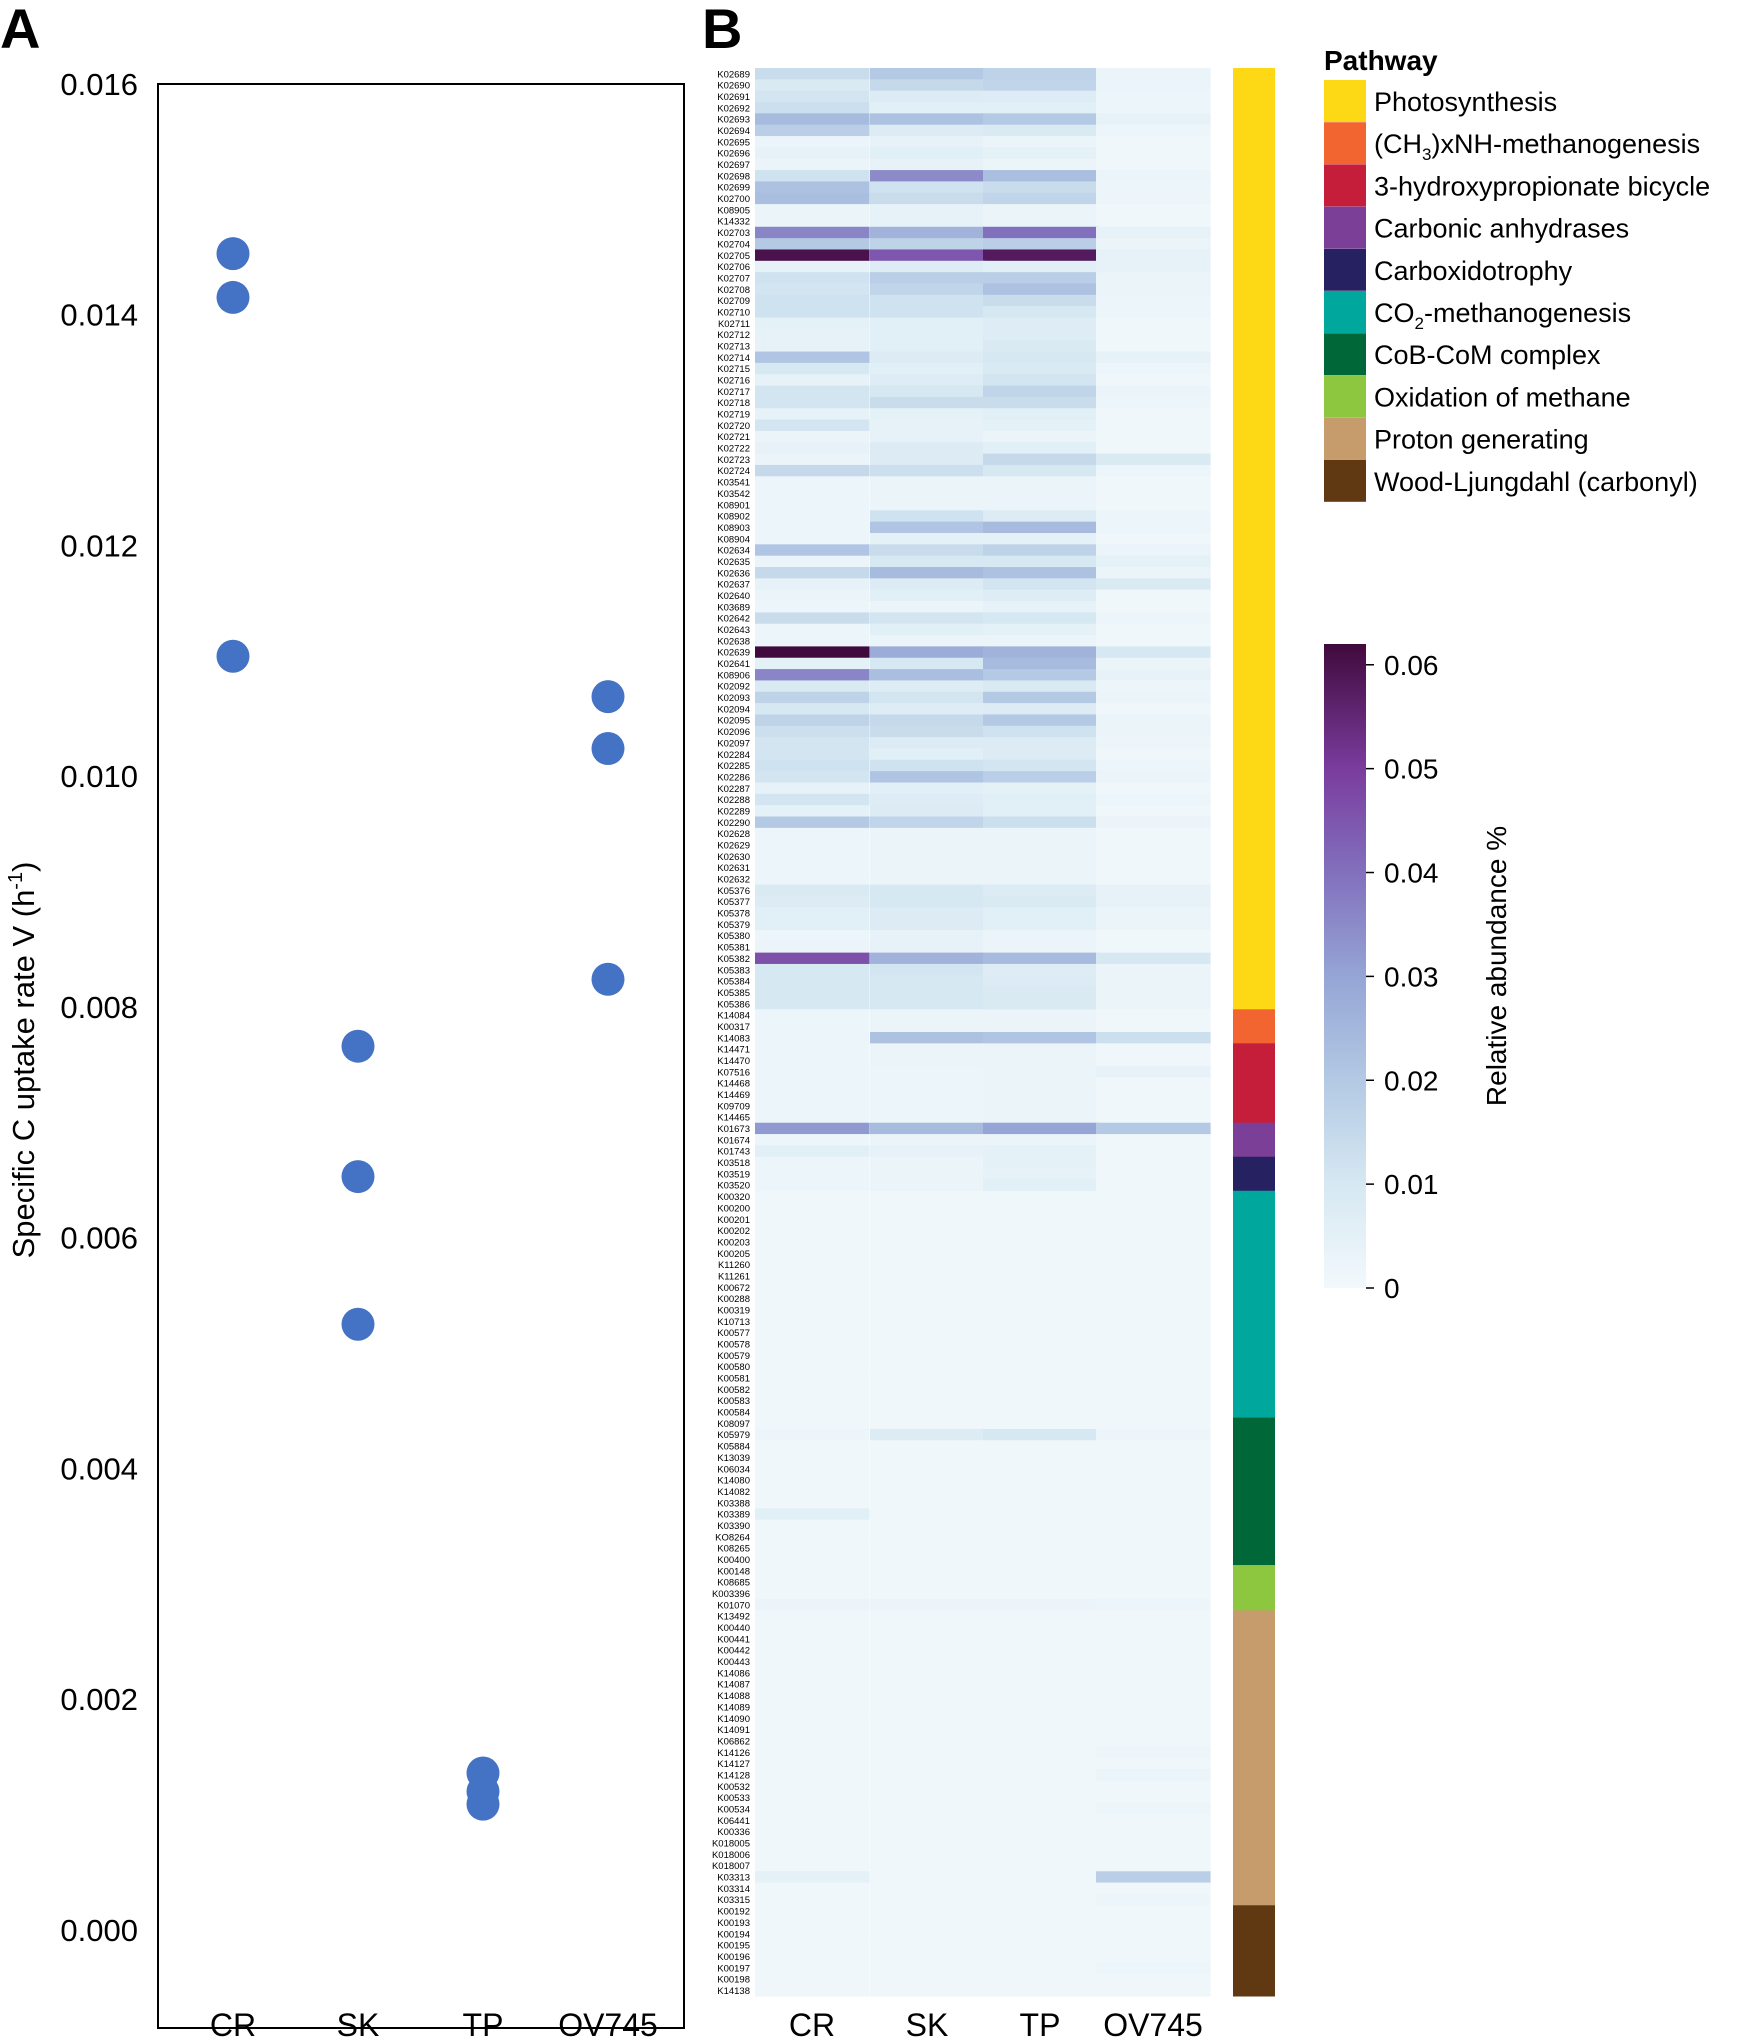  What do you see at coordinates (733, 290) in the screenshot?
I see `heatmap-row-label: K02708` at bounding box center [733, 290].